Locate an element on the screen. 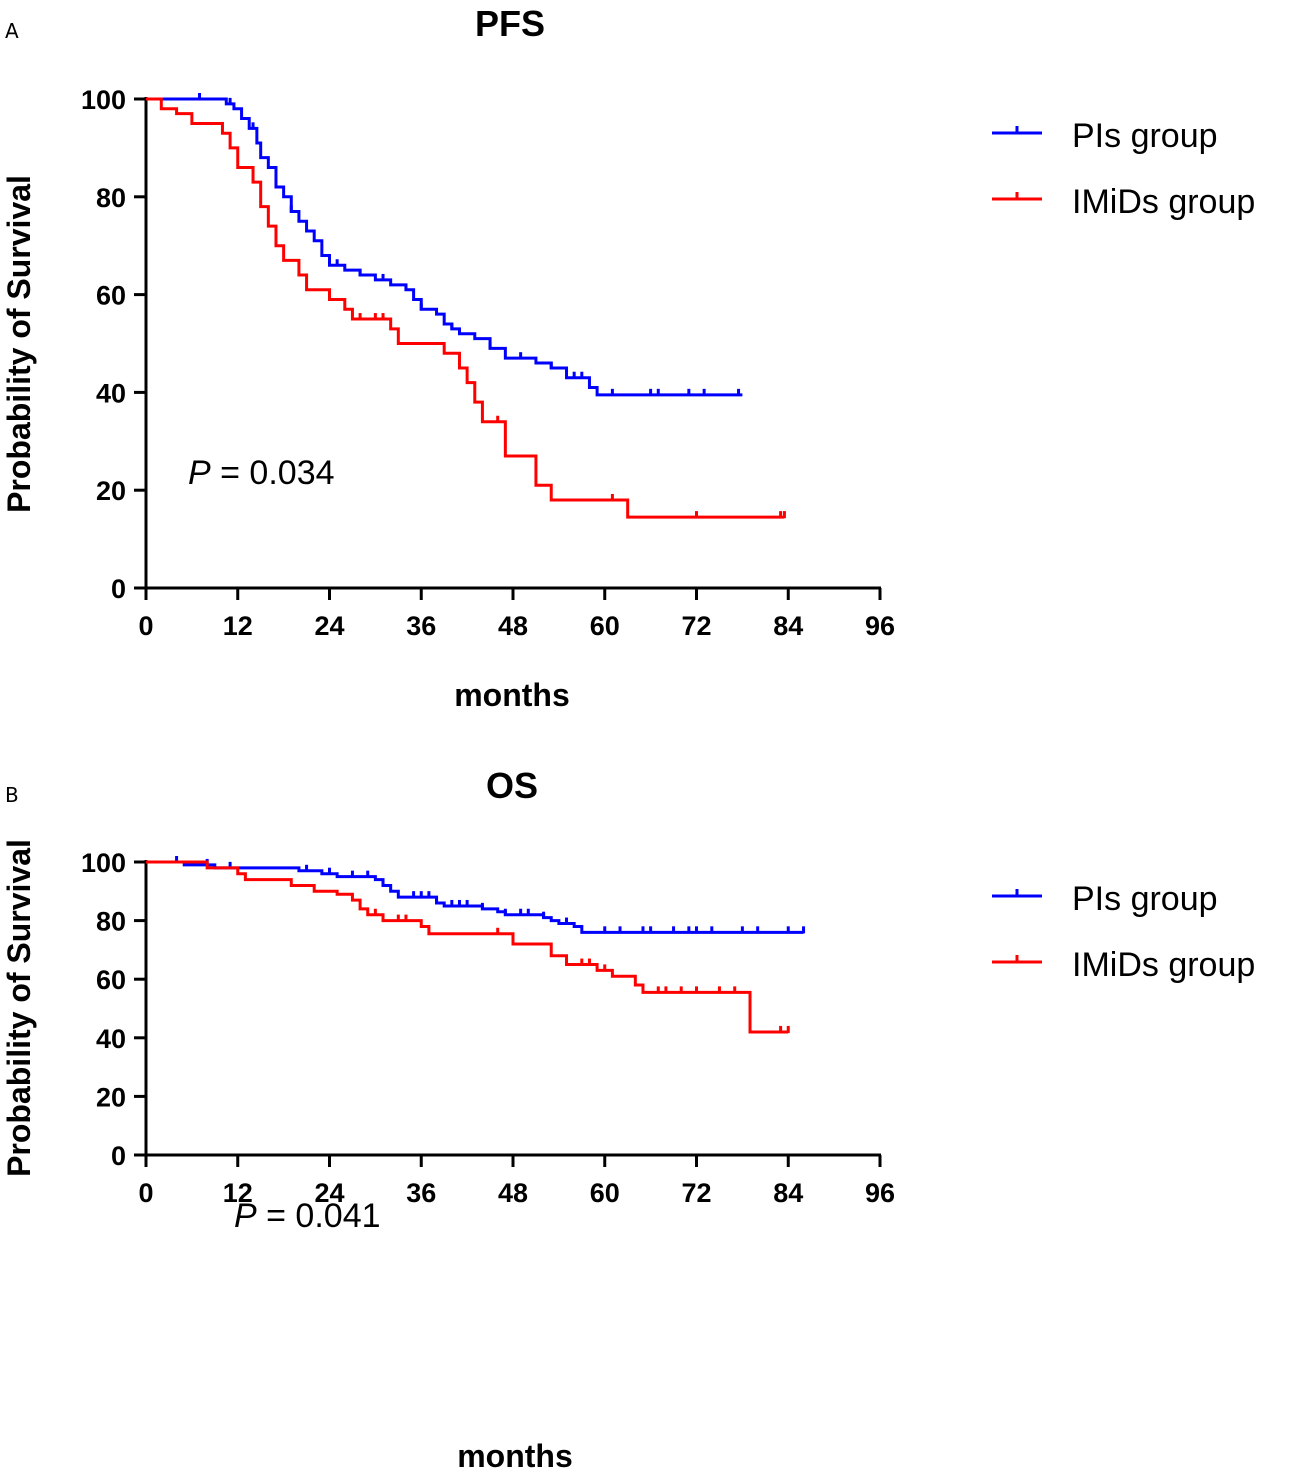  os-x-tick-label: 24 is located at coordinates (329, 1193).